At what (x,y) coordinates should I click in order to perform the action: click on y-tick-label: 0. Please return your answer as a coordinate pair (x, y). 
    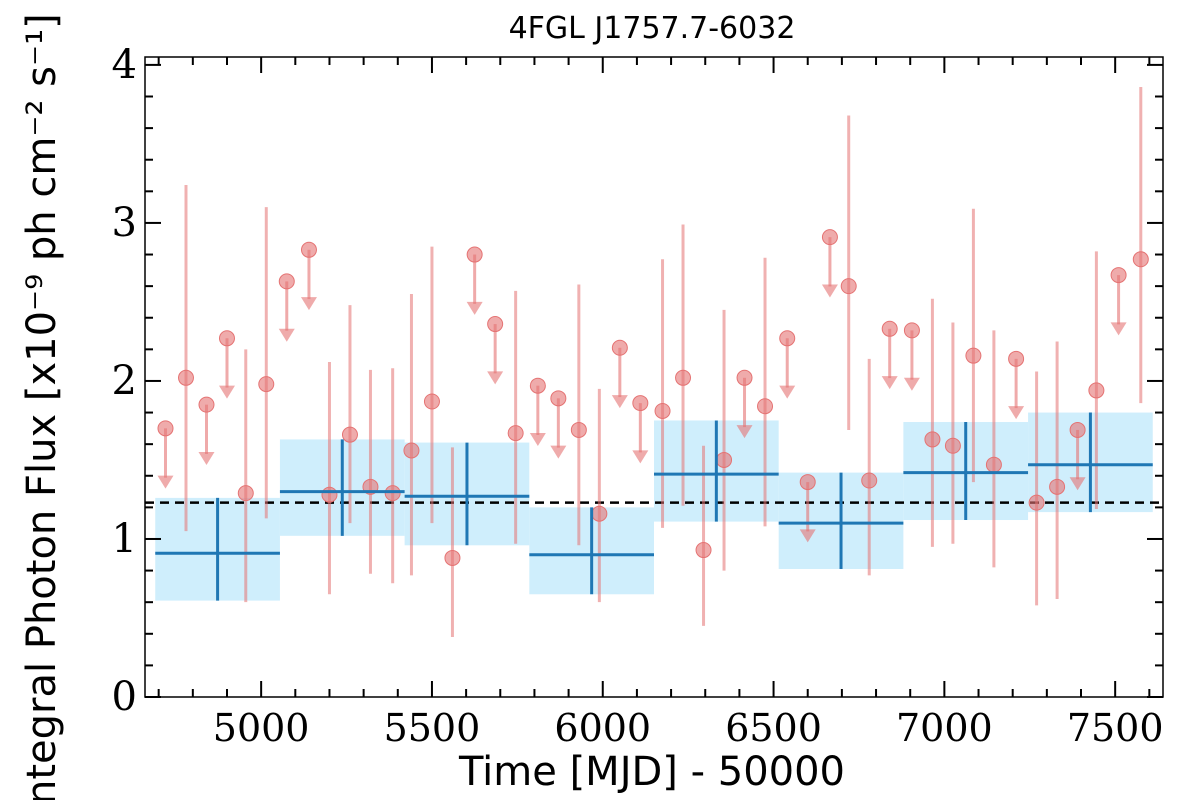
    Looking at the image, I should click on (124, 697).